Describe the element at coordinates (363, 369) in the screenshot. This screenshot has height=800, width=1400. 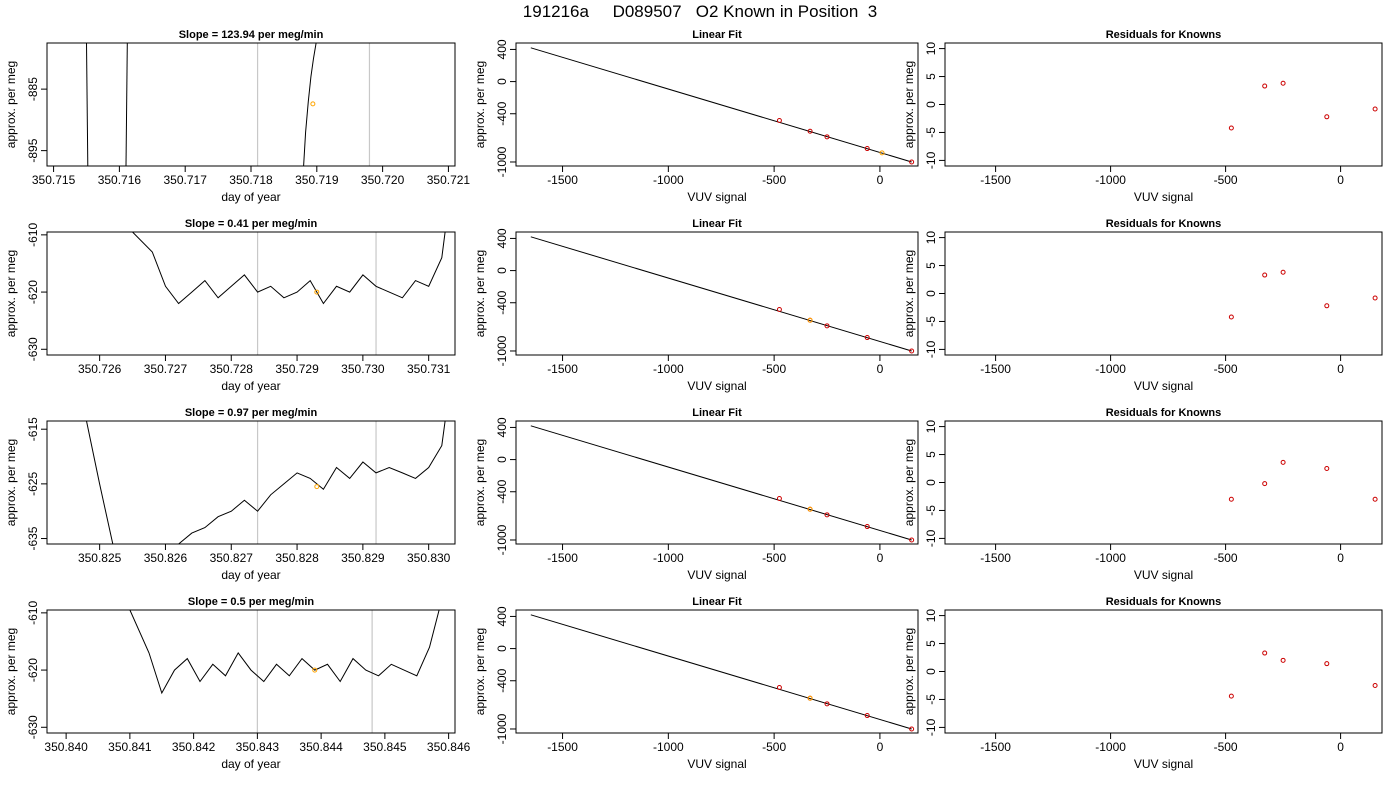
I see `x-tick-label: 350.730` at that location.